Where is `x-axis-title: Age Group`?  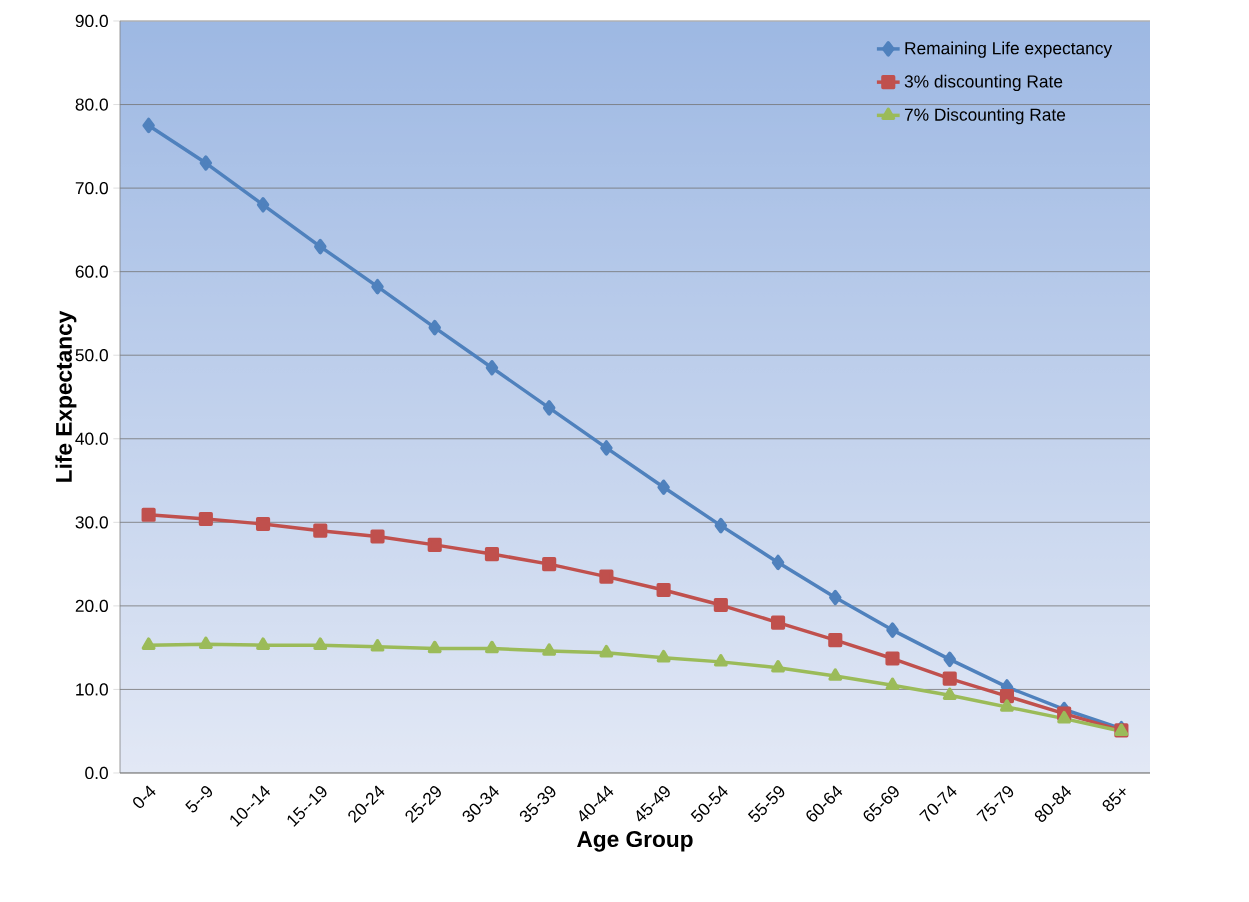 x-axis-title: Age Group is located at coordinates (635, 841).